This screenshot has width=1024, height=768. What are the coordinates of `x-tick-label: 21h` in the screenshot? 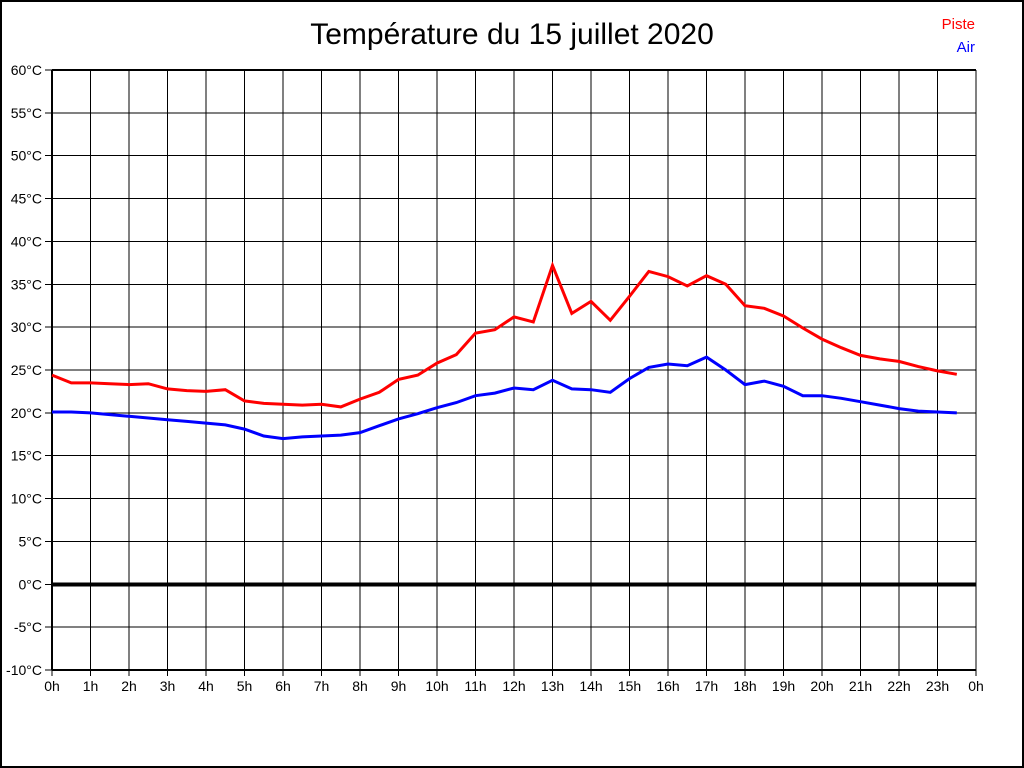 It's located at (860, 686).